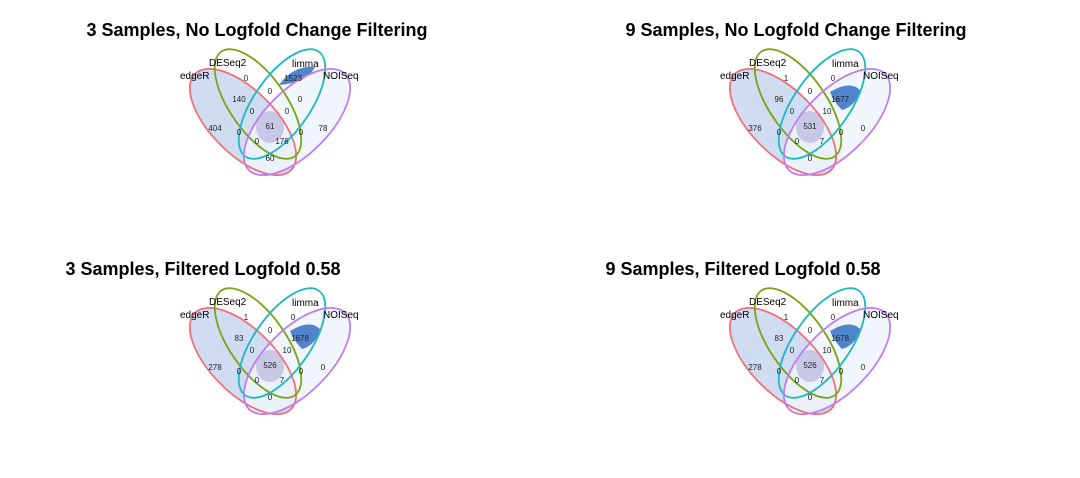 This screenshot has width=1080, height=478. Describe the element at coordinates (270, 158) in the screenshot. I see `count-edger-noiseq: 60` at that location.